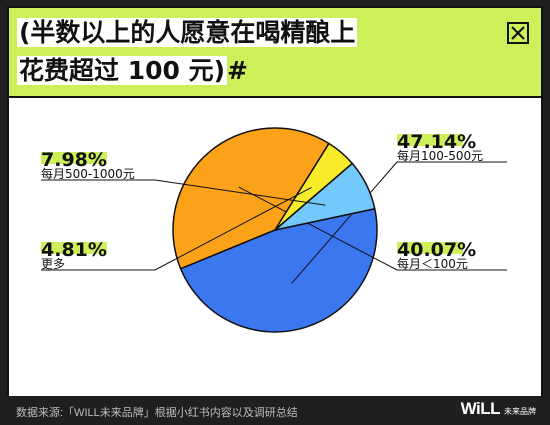 The width and height of the screenshot is (550, 425). What do you see at coordinates (122, 70) in the screenshot?
I see `title-line-2: 花费超过 100 元)` at bounding box center [122, 70].